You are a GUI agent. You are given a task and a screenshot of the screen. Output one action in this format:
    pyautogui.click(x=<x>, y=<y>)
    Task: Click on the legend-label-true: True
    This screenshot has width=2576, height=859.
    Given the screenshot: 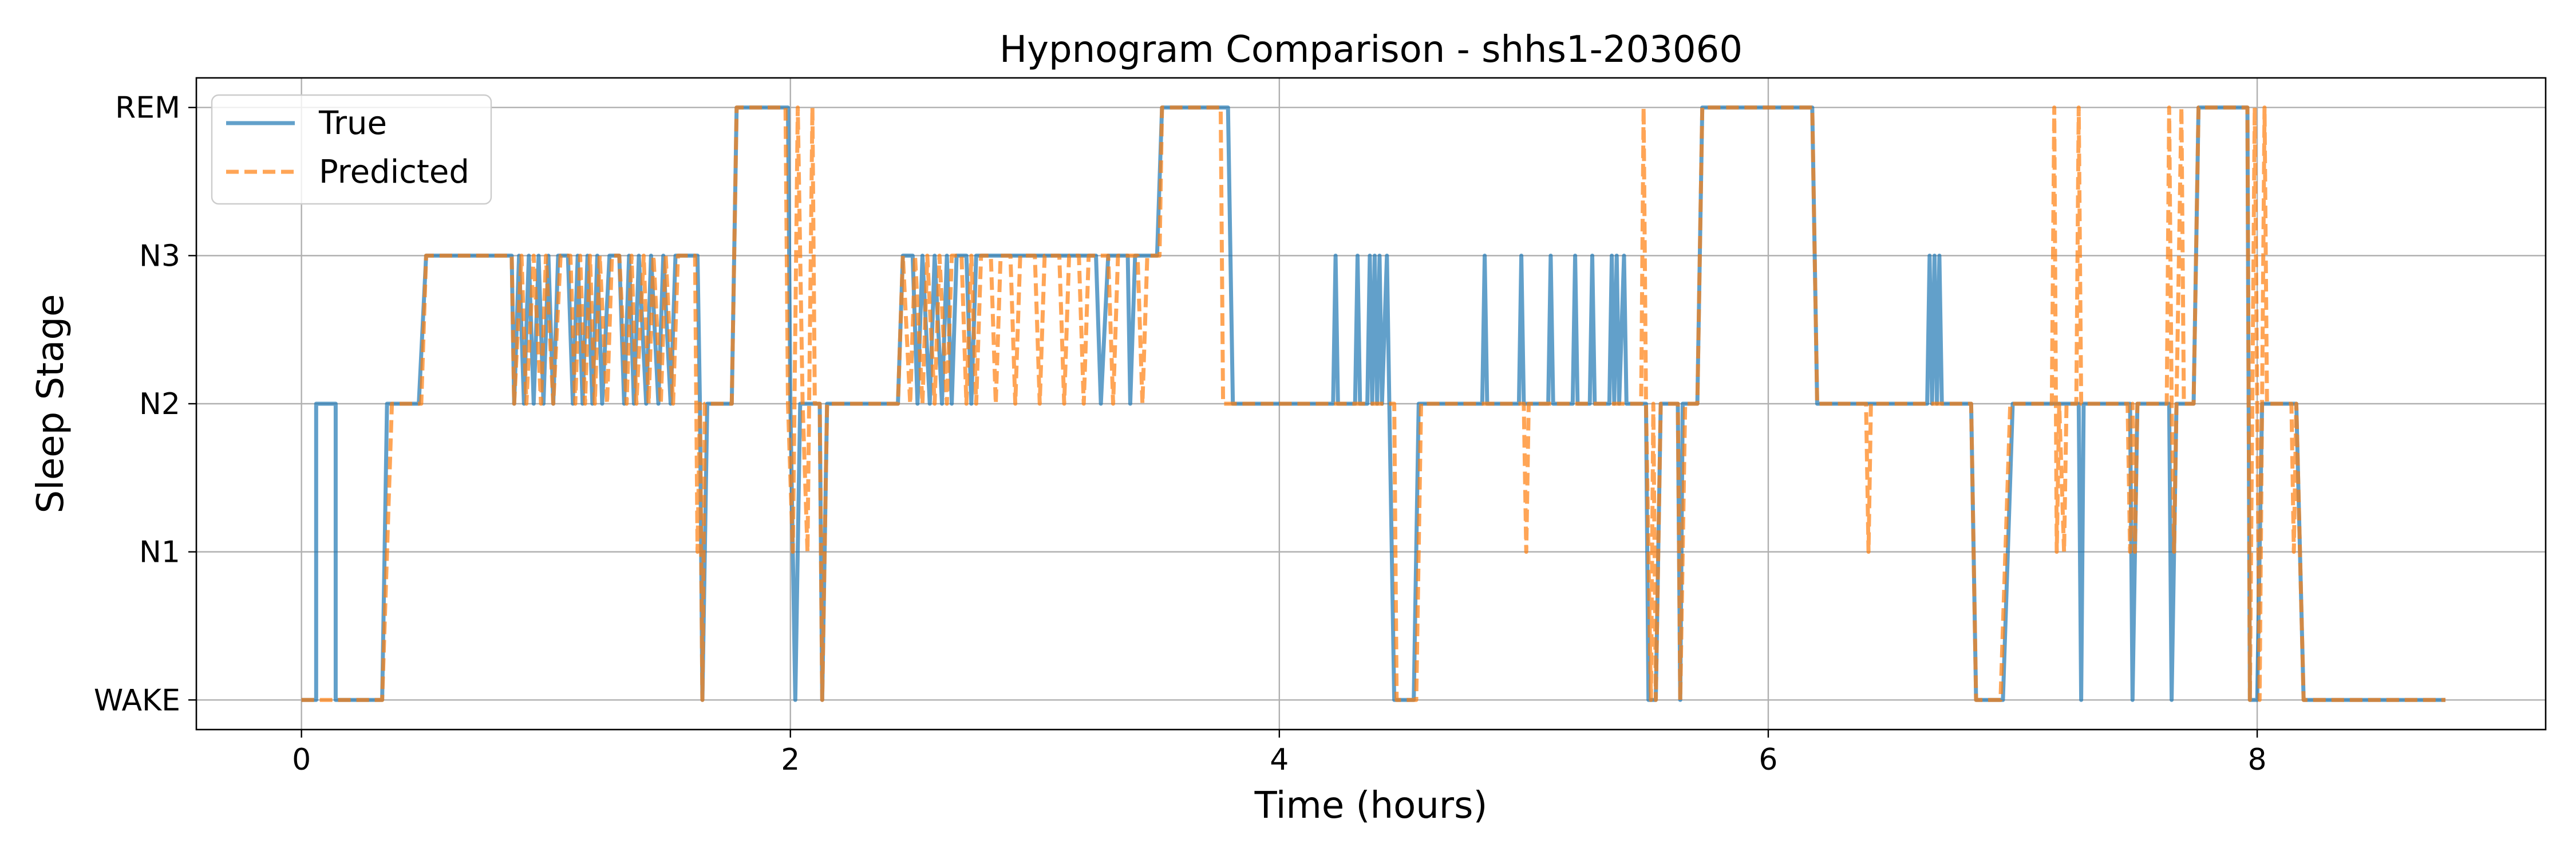 What is the action you would take?
    pyautogui.click(x=352, y=124)
    